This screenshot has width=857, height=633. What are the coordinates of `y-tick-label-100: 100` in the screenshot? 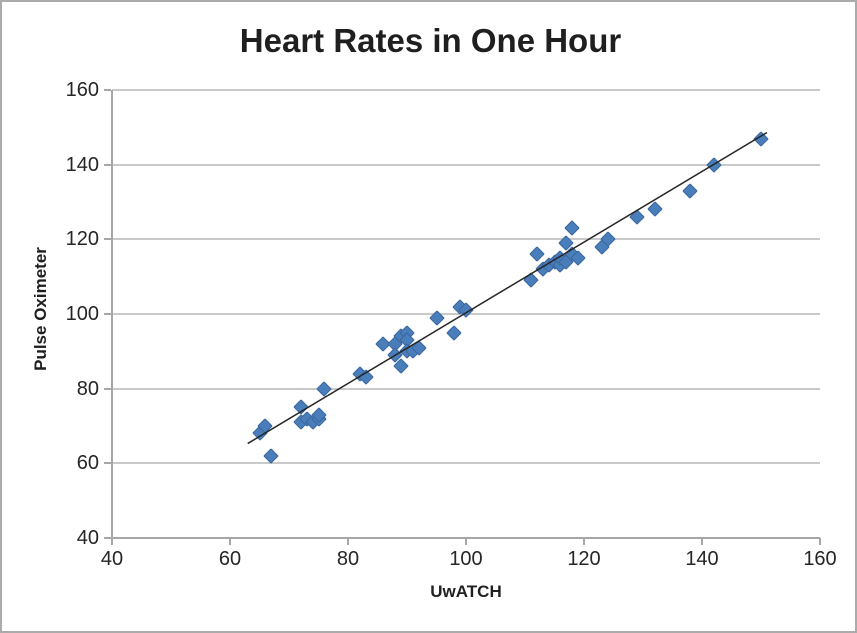 It's located at (82, 314).